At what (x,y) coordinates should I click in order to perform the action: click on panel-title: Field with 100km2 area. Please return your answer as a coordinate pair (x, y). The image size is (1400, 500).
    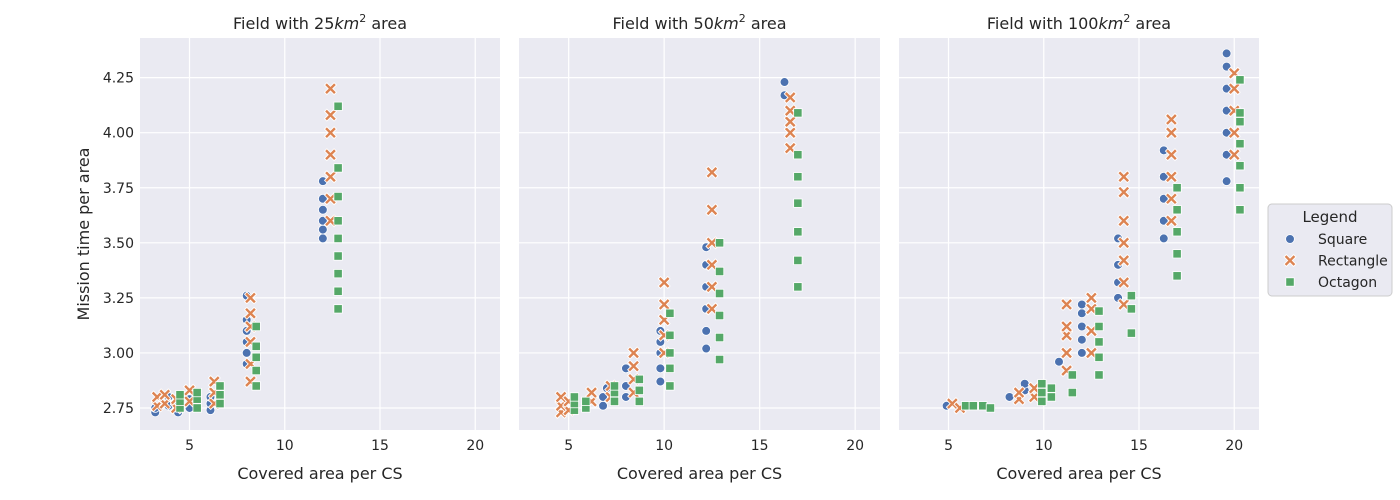
    Looking at the image, I should click on (1079, 22).